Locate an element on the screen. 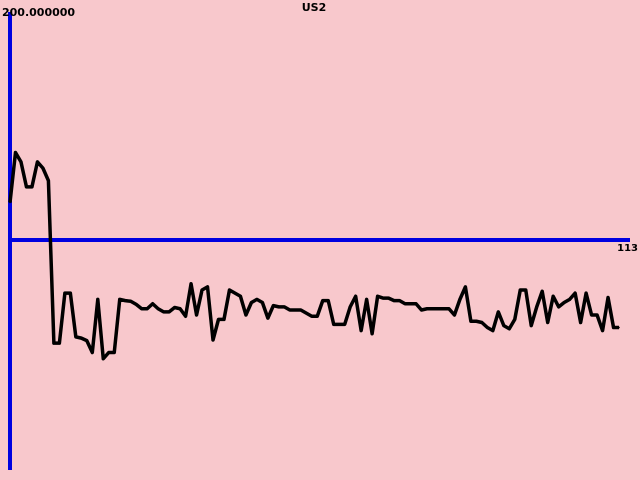  x-max-label: 113 is located at coordinates (627, 248).